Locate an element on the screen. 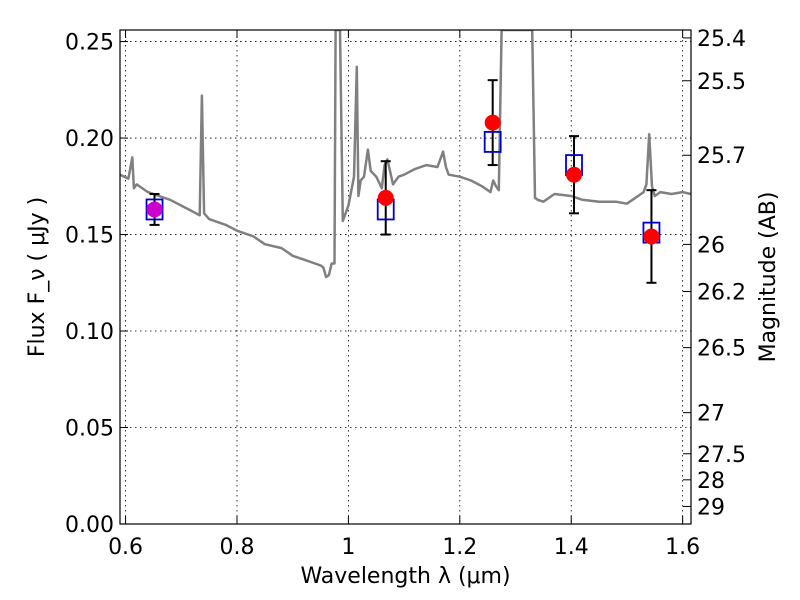  x-tick-label: 0.6 is located at coordinates (125, 547).